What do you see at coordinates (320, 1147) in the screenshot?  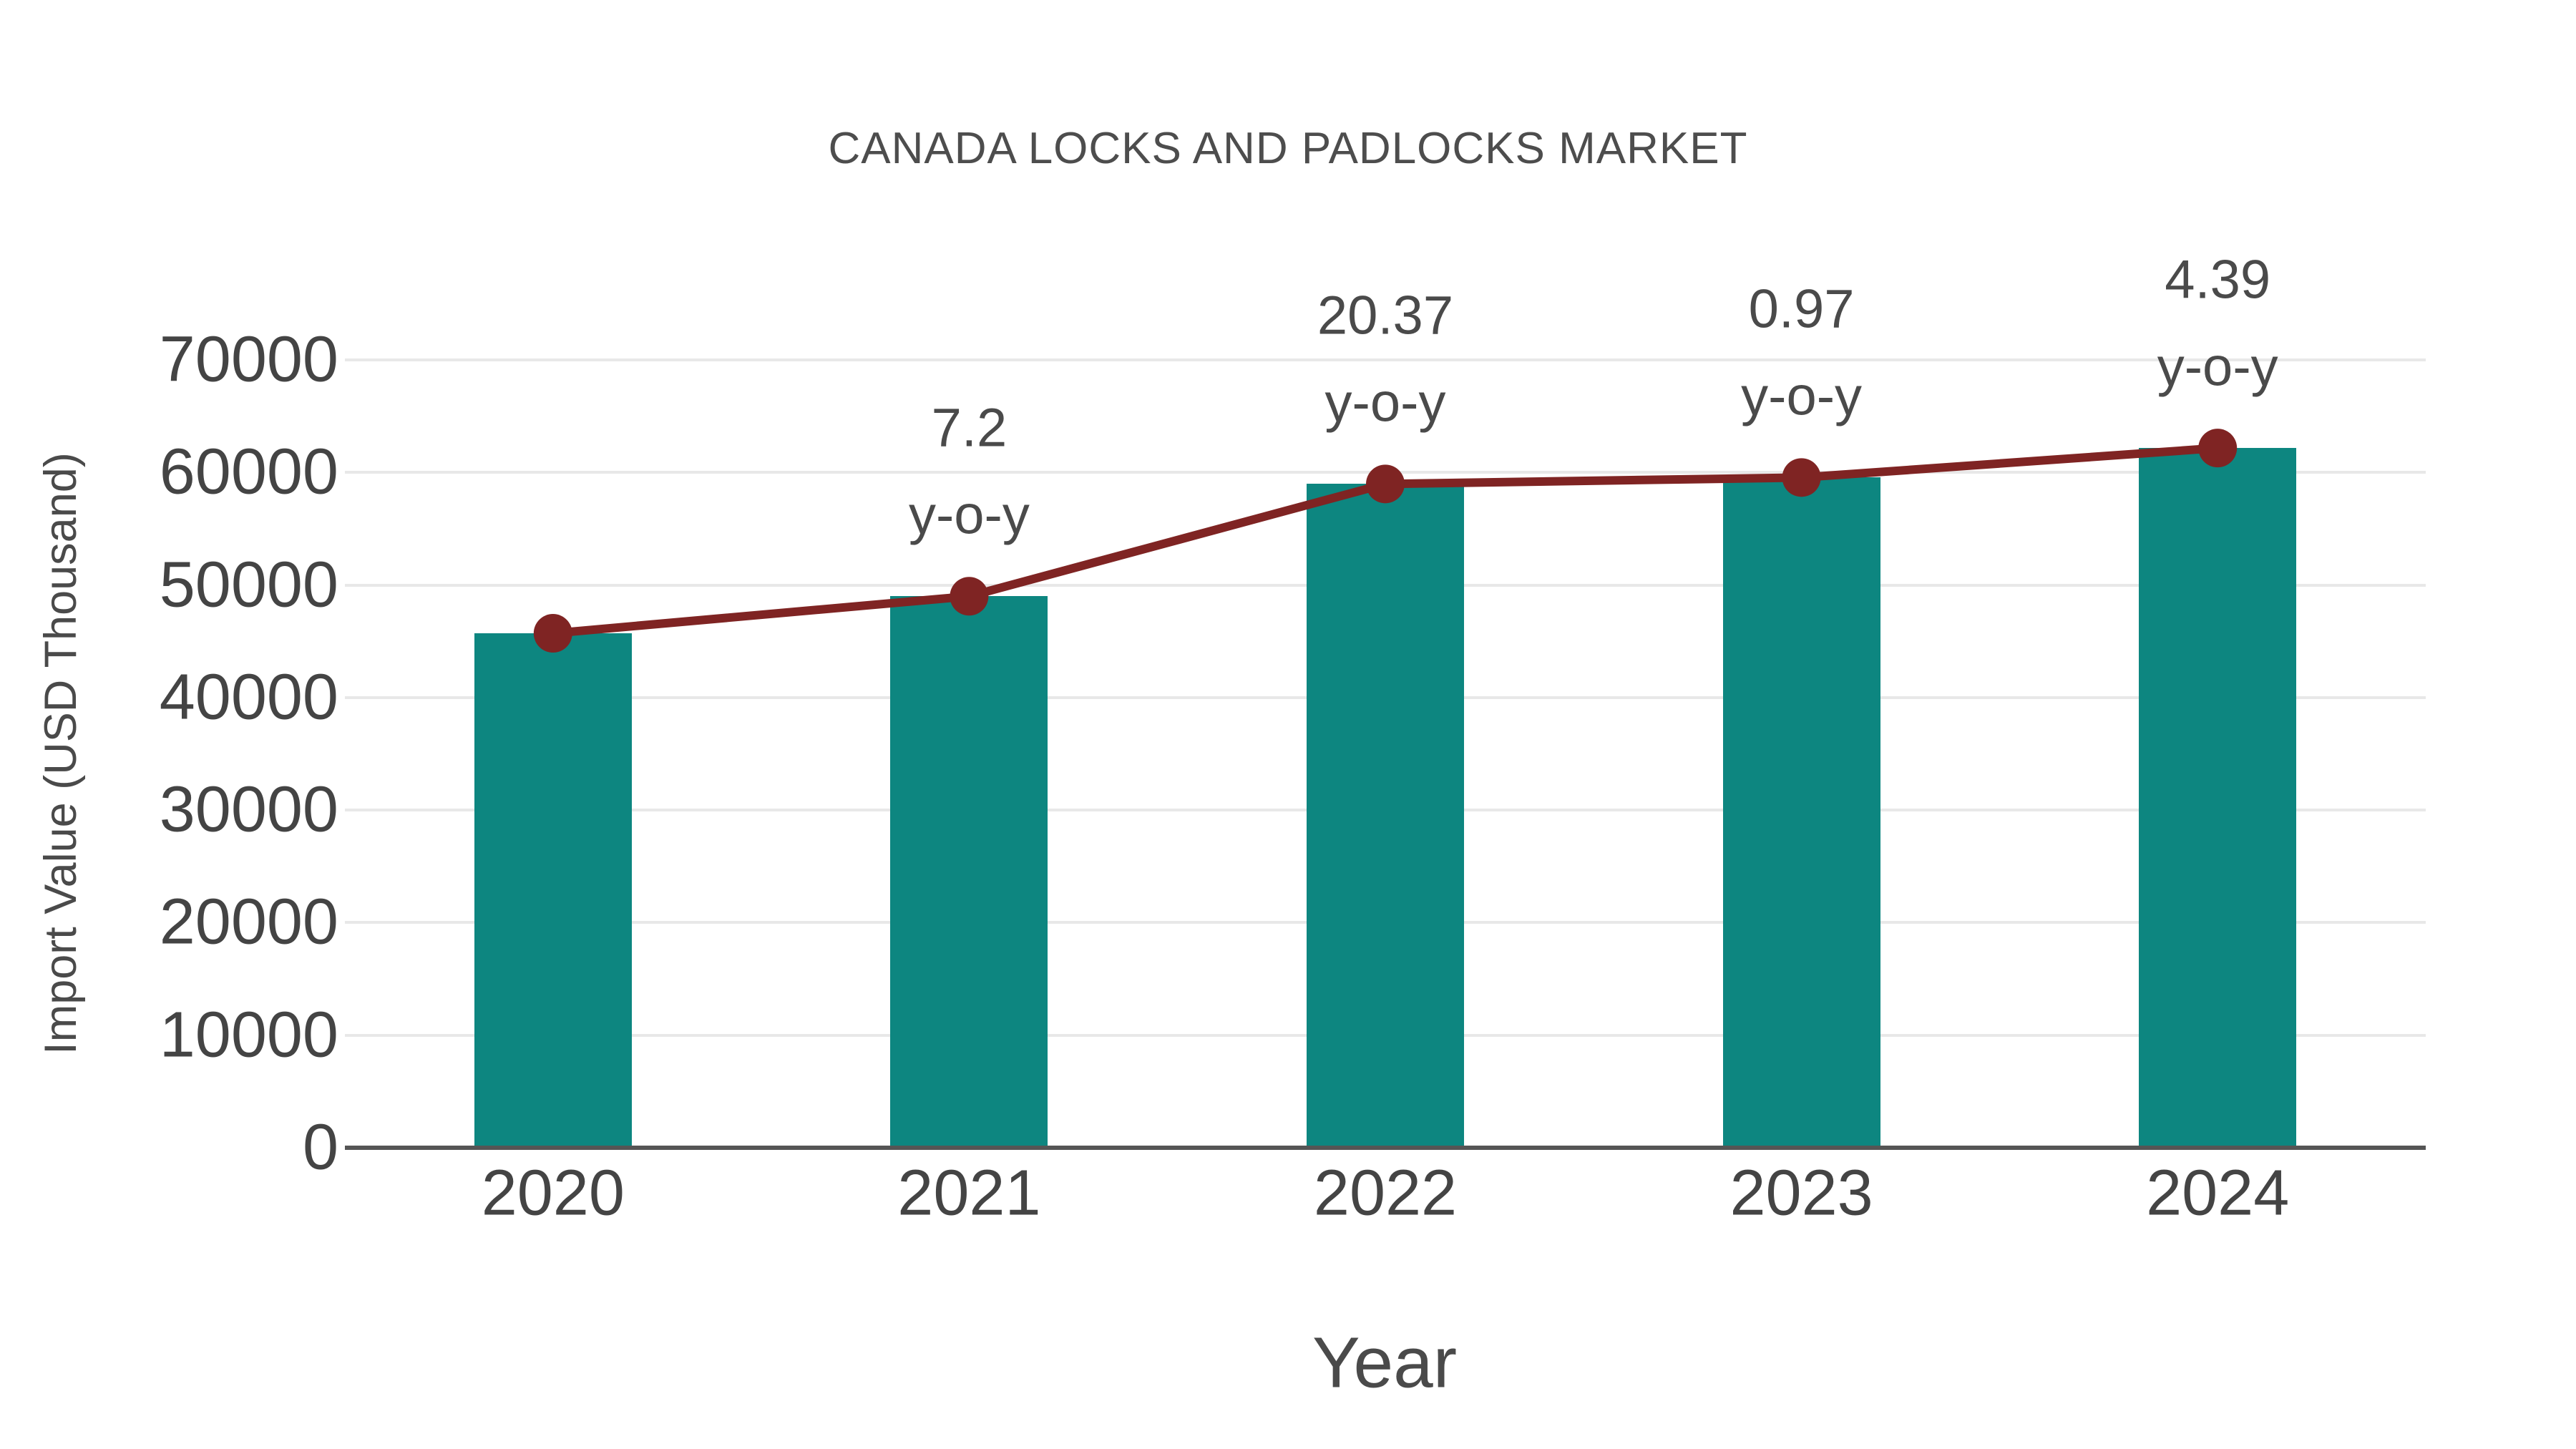 I see `y-tick-label: 0` at bounding box center [320, 1147].